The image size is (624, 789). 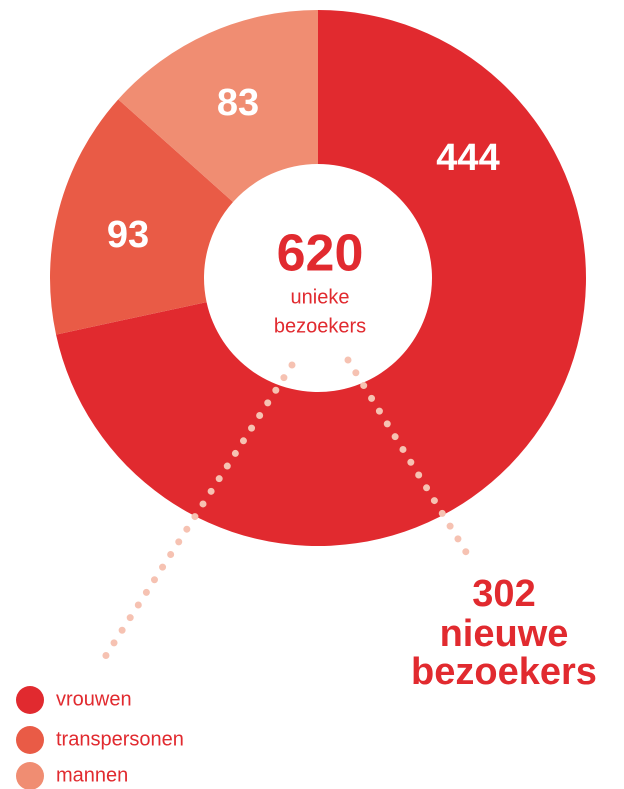 I want to click on leader-line, so click(x=198, y=511).